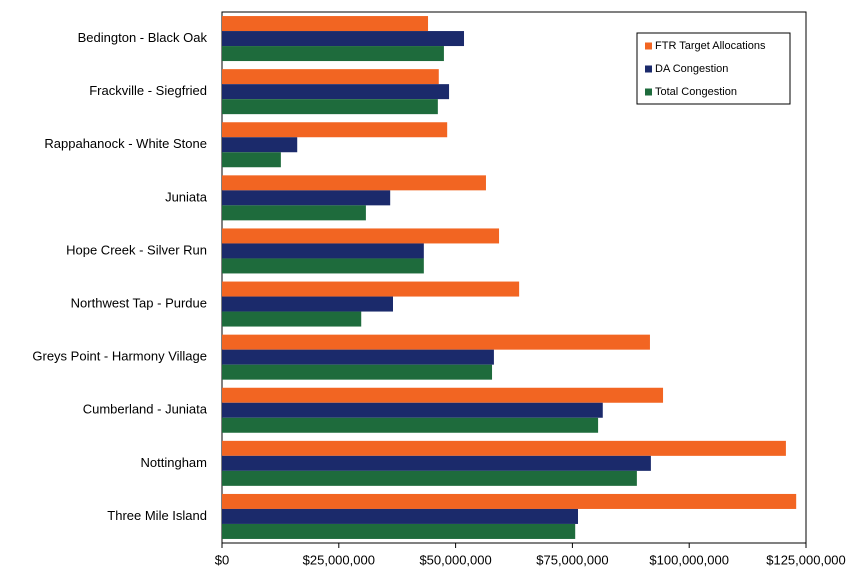 The image size is (858, 571). I want to click on y-tick-label: Rappahanock - White Stone, so click(125, 143).